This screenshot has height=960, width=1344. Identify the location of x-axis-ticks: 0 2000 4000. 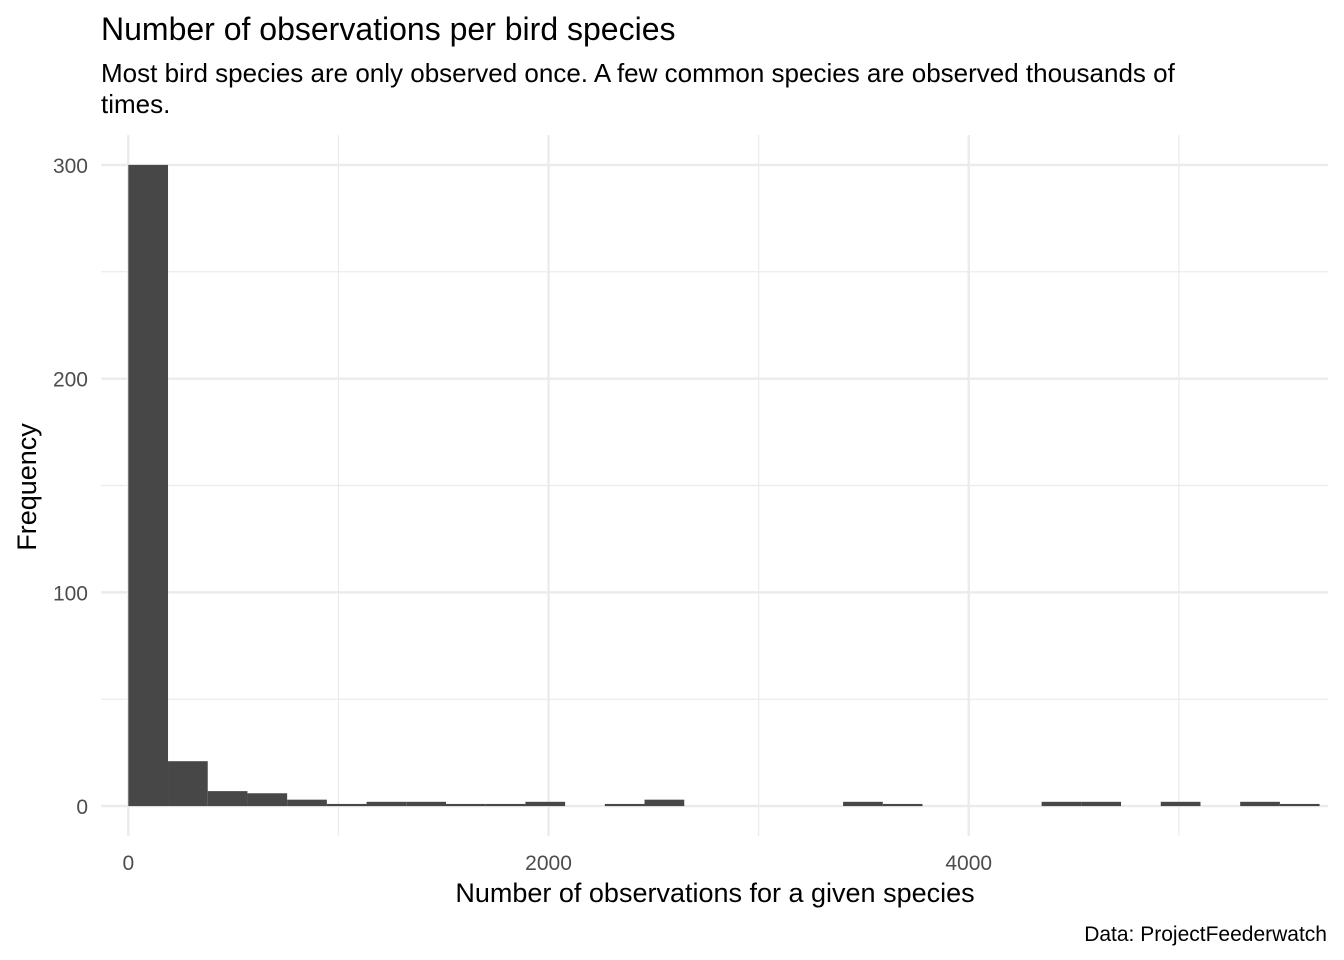
(557, 863).